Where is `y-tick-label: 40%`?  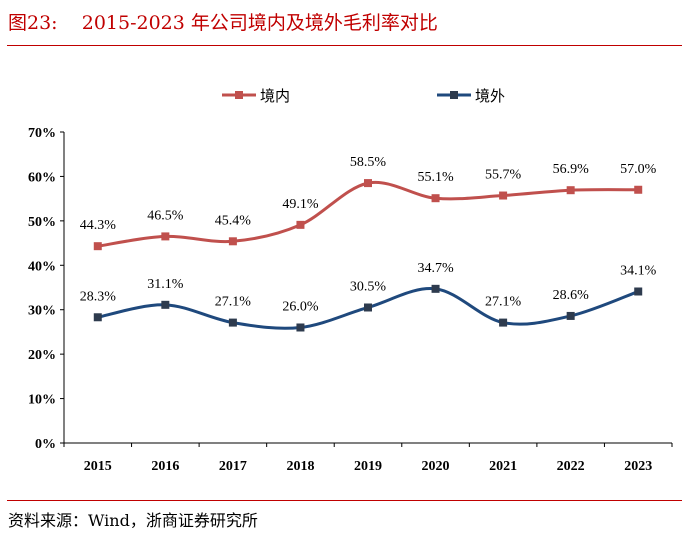 y-tick-label: 40% is located at coordinates (42, 266).